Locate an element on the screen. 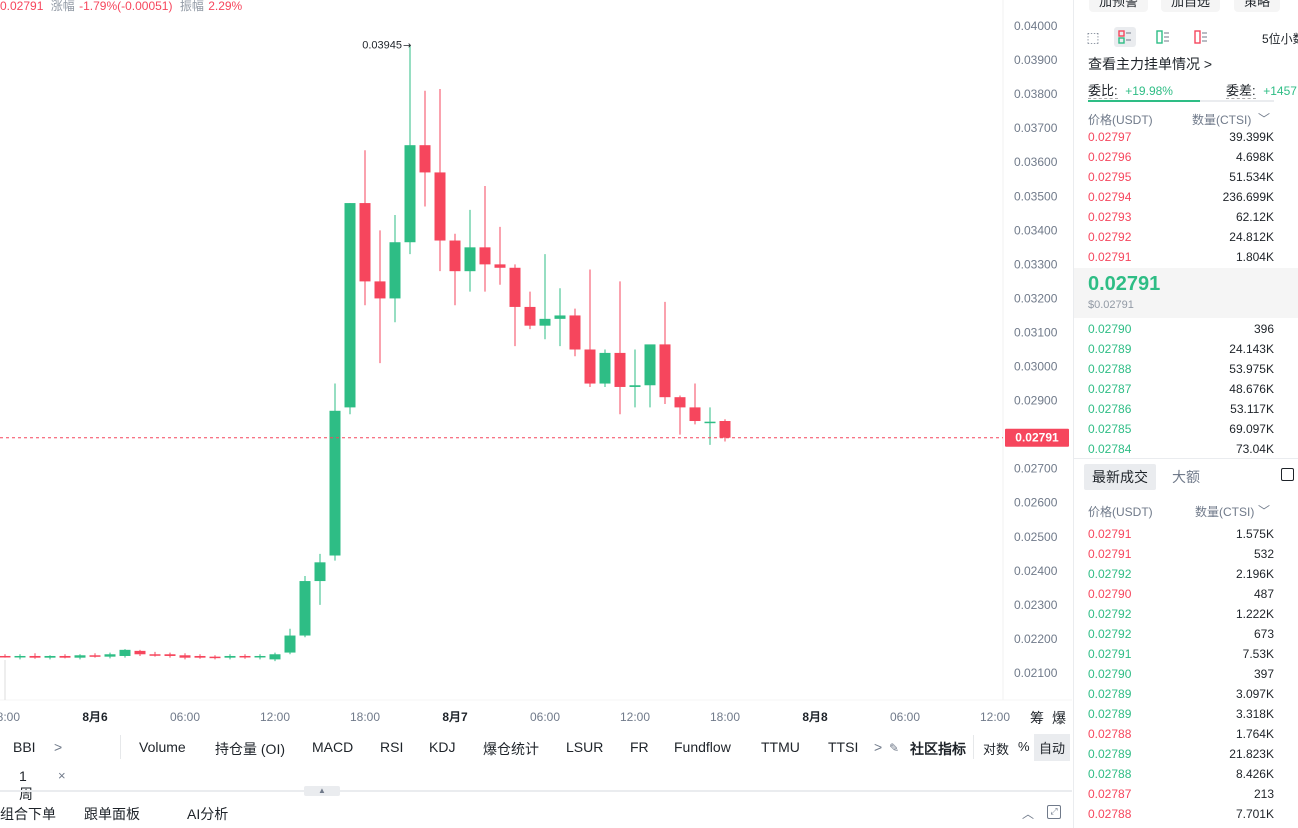 The image size is (1298, 828). order-row: 0.02788 53.975K is located at coordinates (1181, 369).